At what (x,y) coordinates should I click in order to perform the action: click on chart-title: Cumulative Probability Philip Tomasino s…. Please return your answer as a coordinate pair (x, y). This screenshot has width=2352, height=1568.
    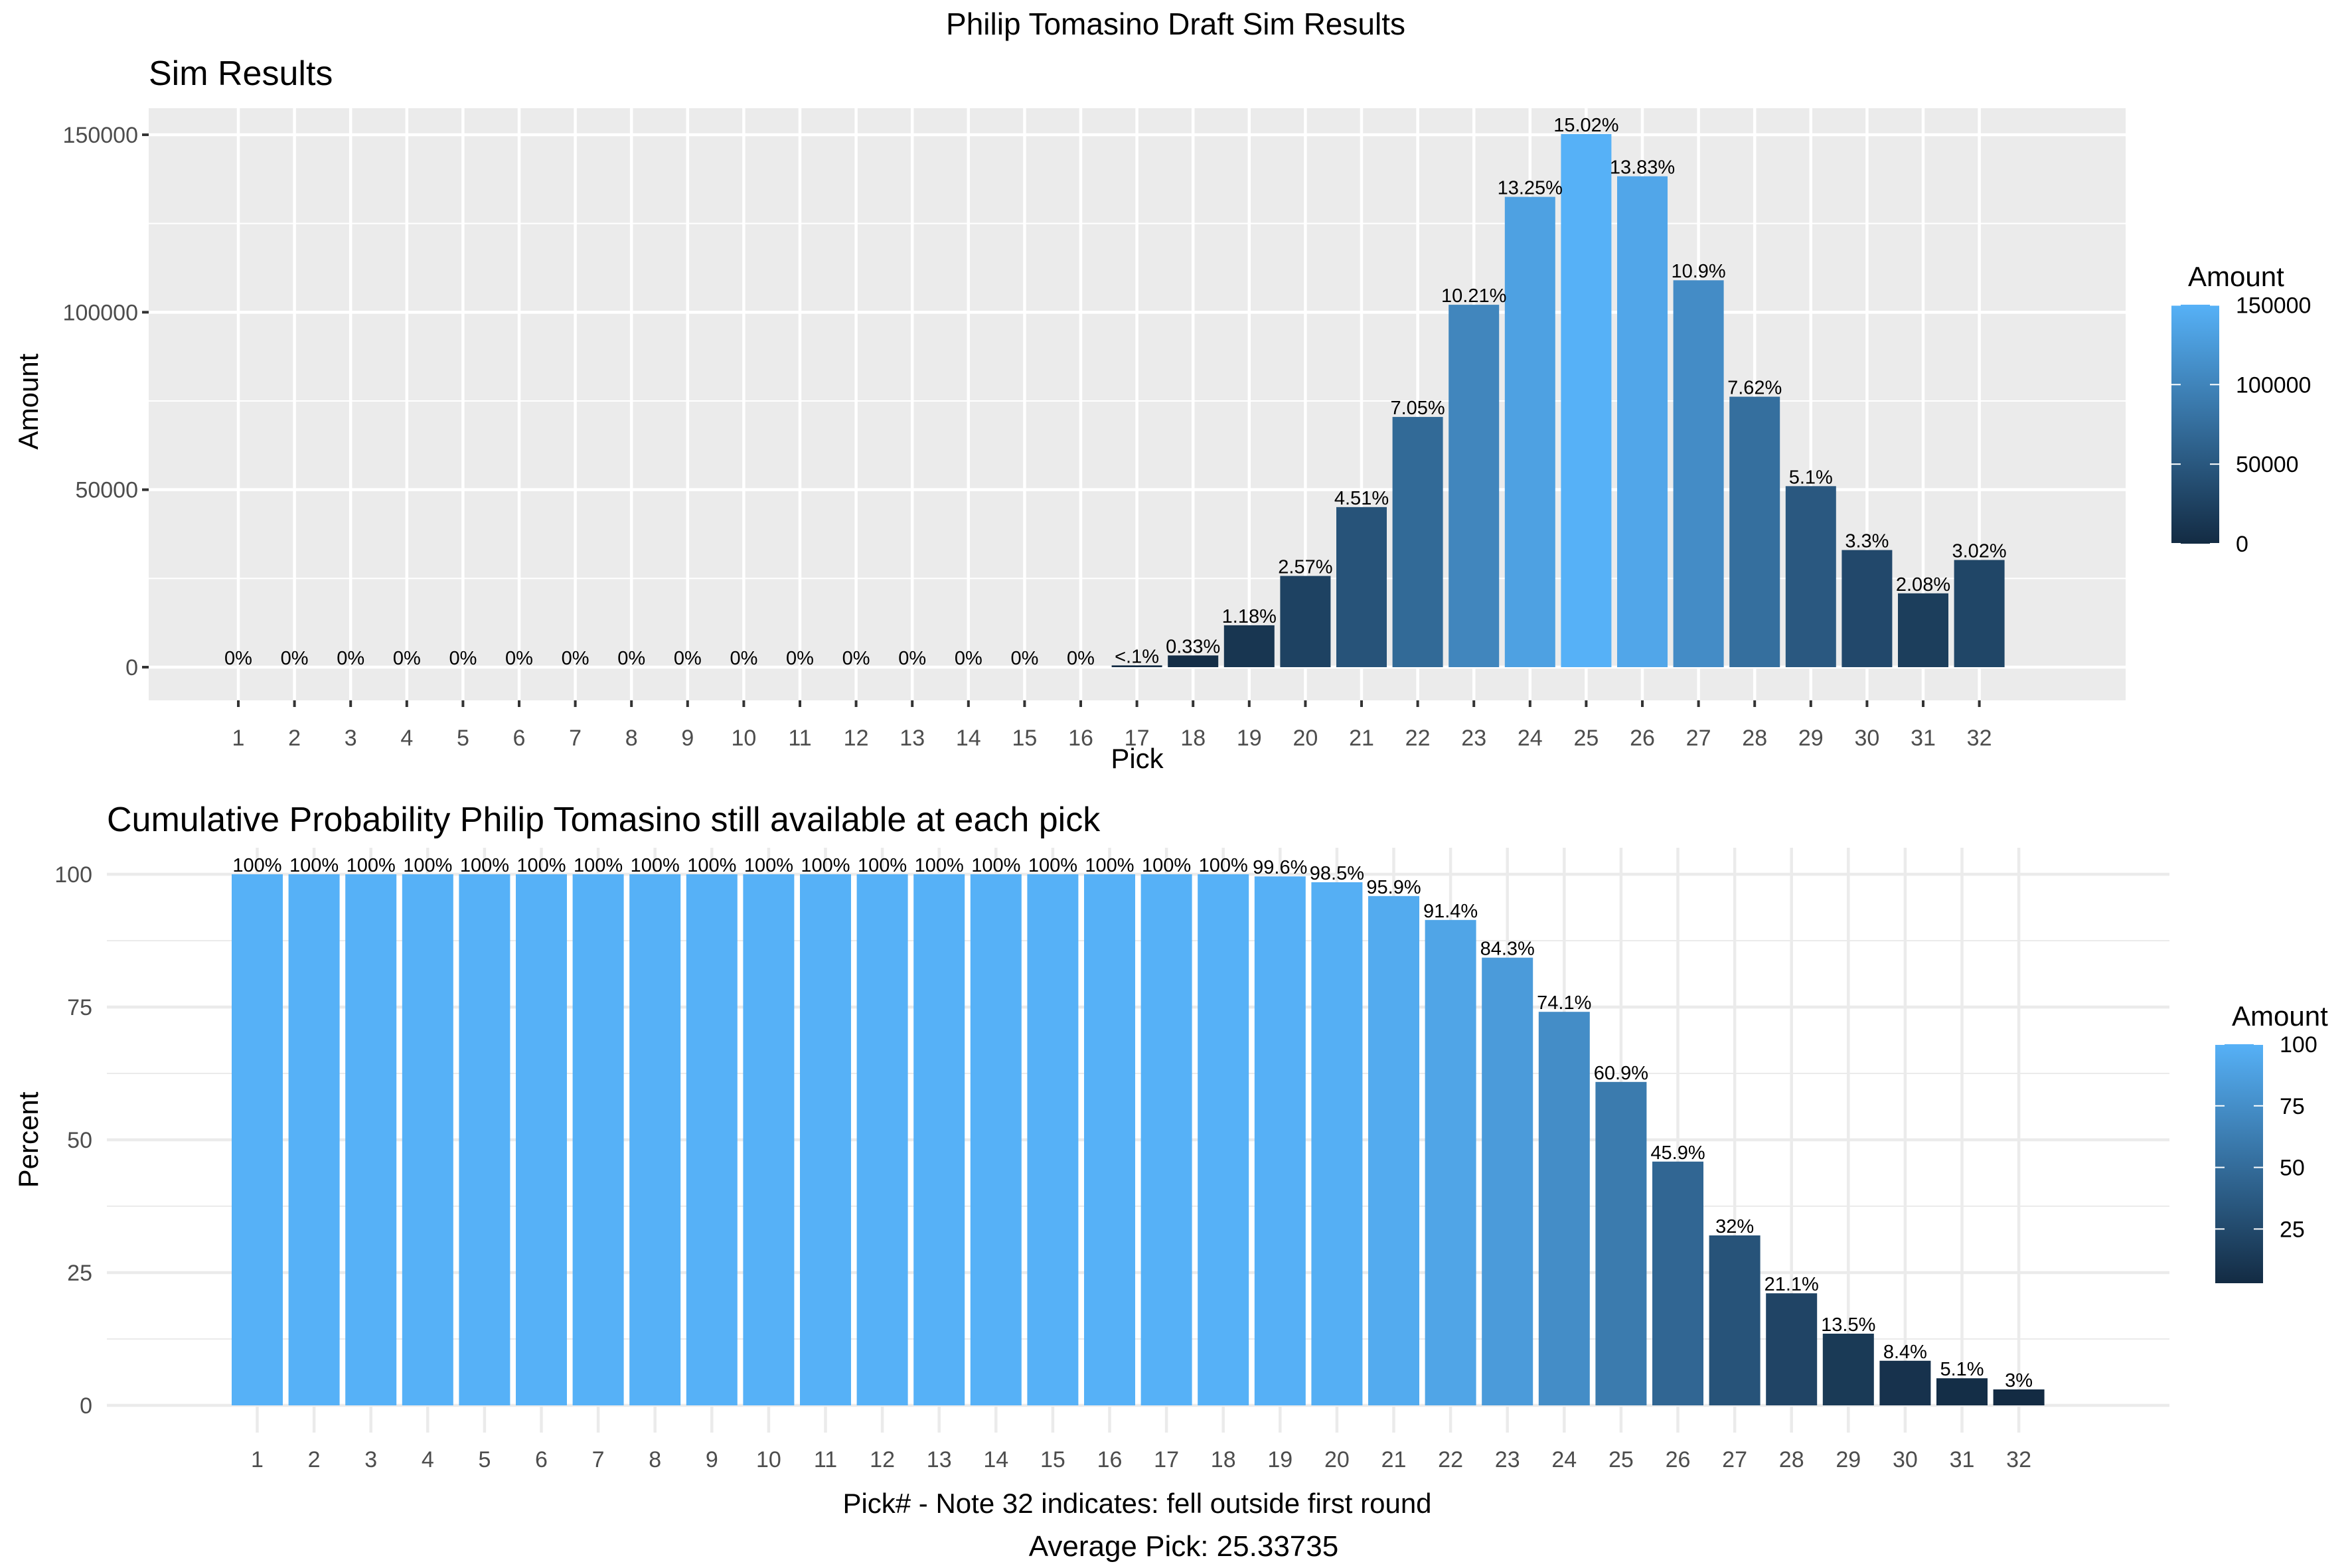
    Looking at the image, I should click on (604, 820).